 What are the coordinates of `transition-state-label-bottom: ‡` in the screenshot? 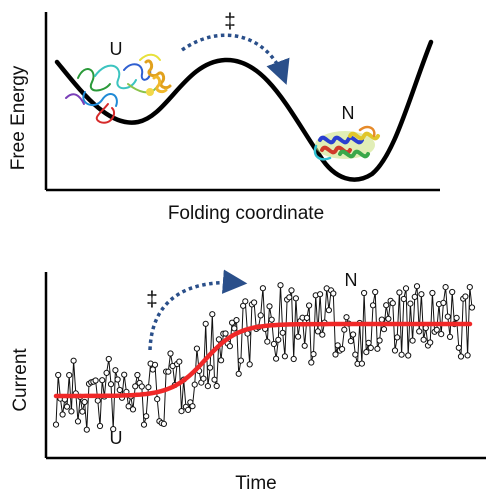 It's located at (152, 299).